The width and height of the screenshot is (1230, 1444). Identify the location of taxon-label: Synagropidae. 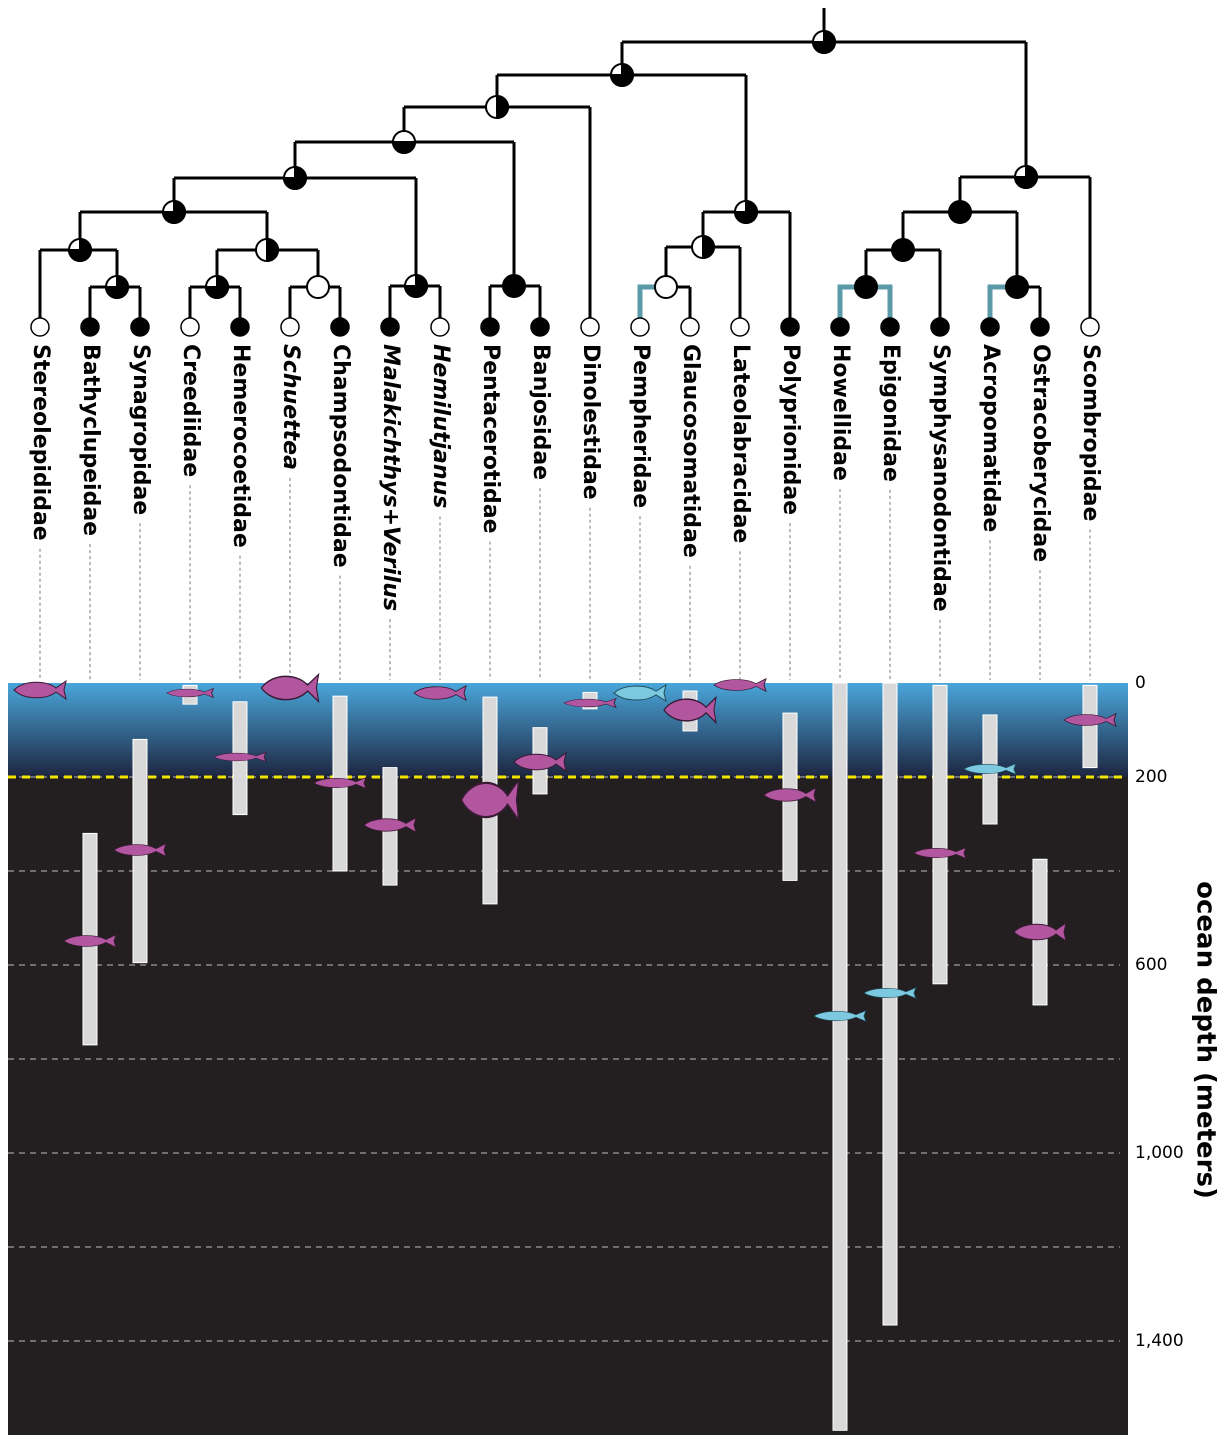
(140, 429).